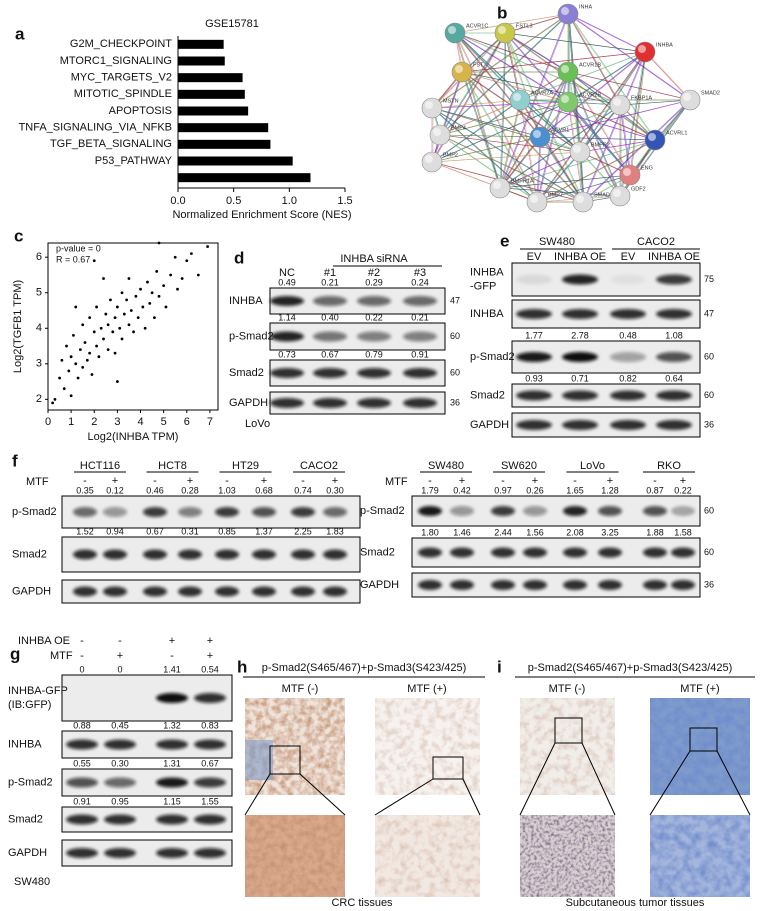 This screenshot has height=911, width=778. What do you see at coordinates (462, 490) in the screenshot?
I see `quant-label: 0.42` at bounding box center [462, 490].